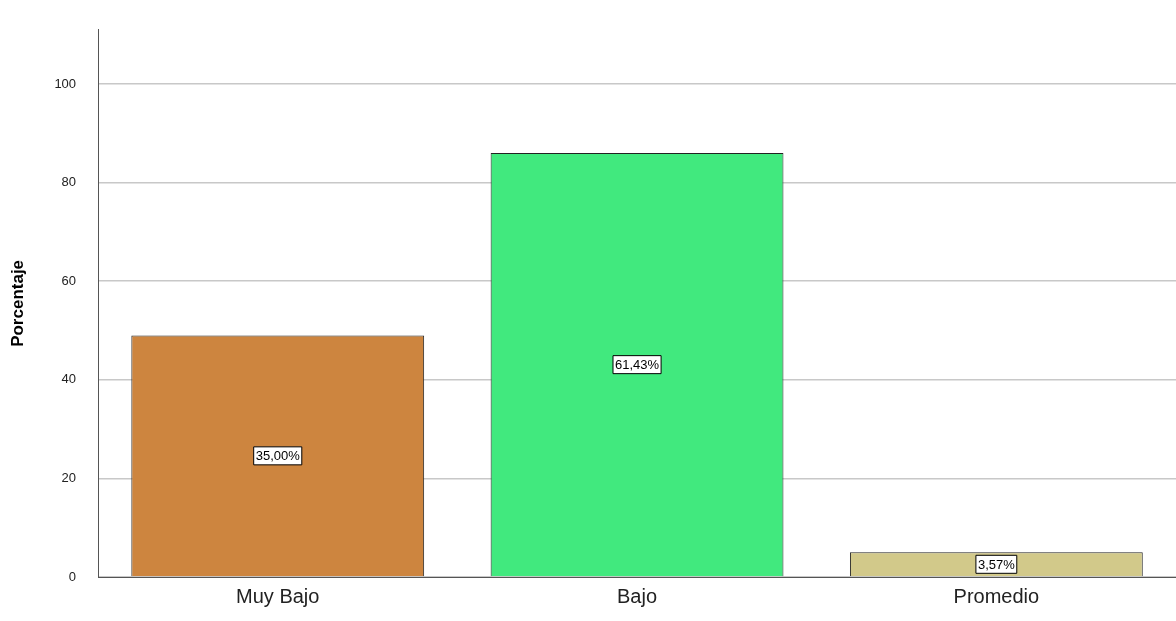 The width and height of the screenshot is (1176, 621). I want to click on y-tick-label: 60, so click(69, 280).